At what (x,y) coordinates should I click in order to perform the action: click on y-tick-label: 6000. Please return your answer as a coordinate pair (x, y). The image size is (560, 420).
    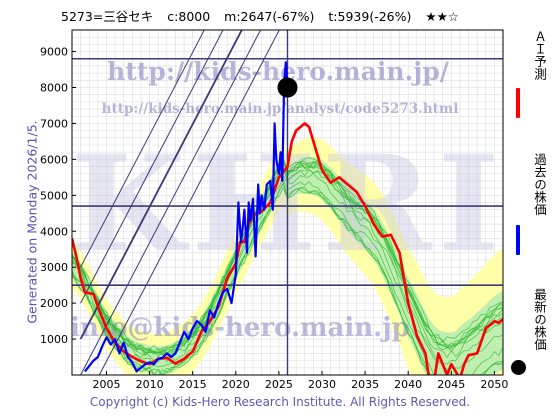
    Looking at the image, I should click on (54, 159).